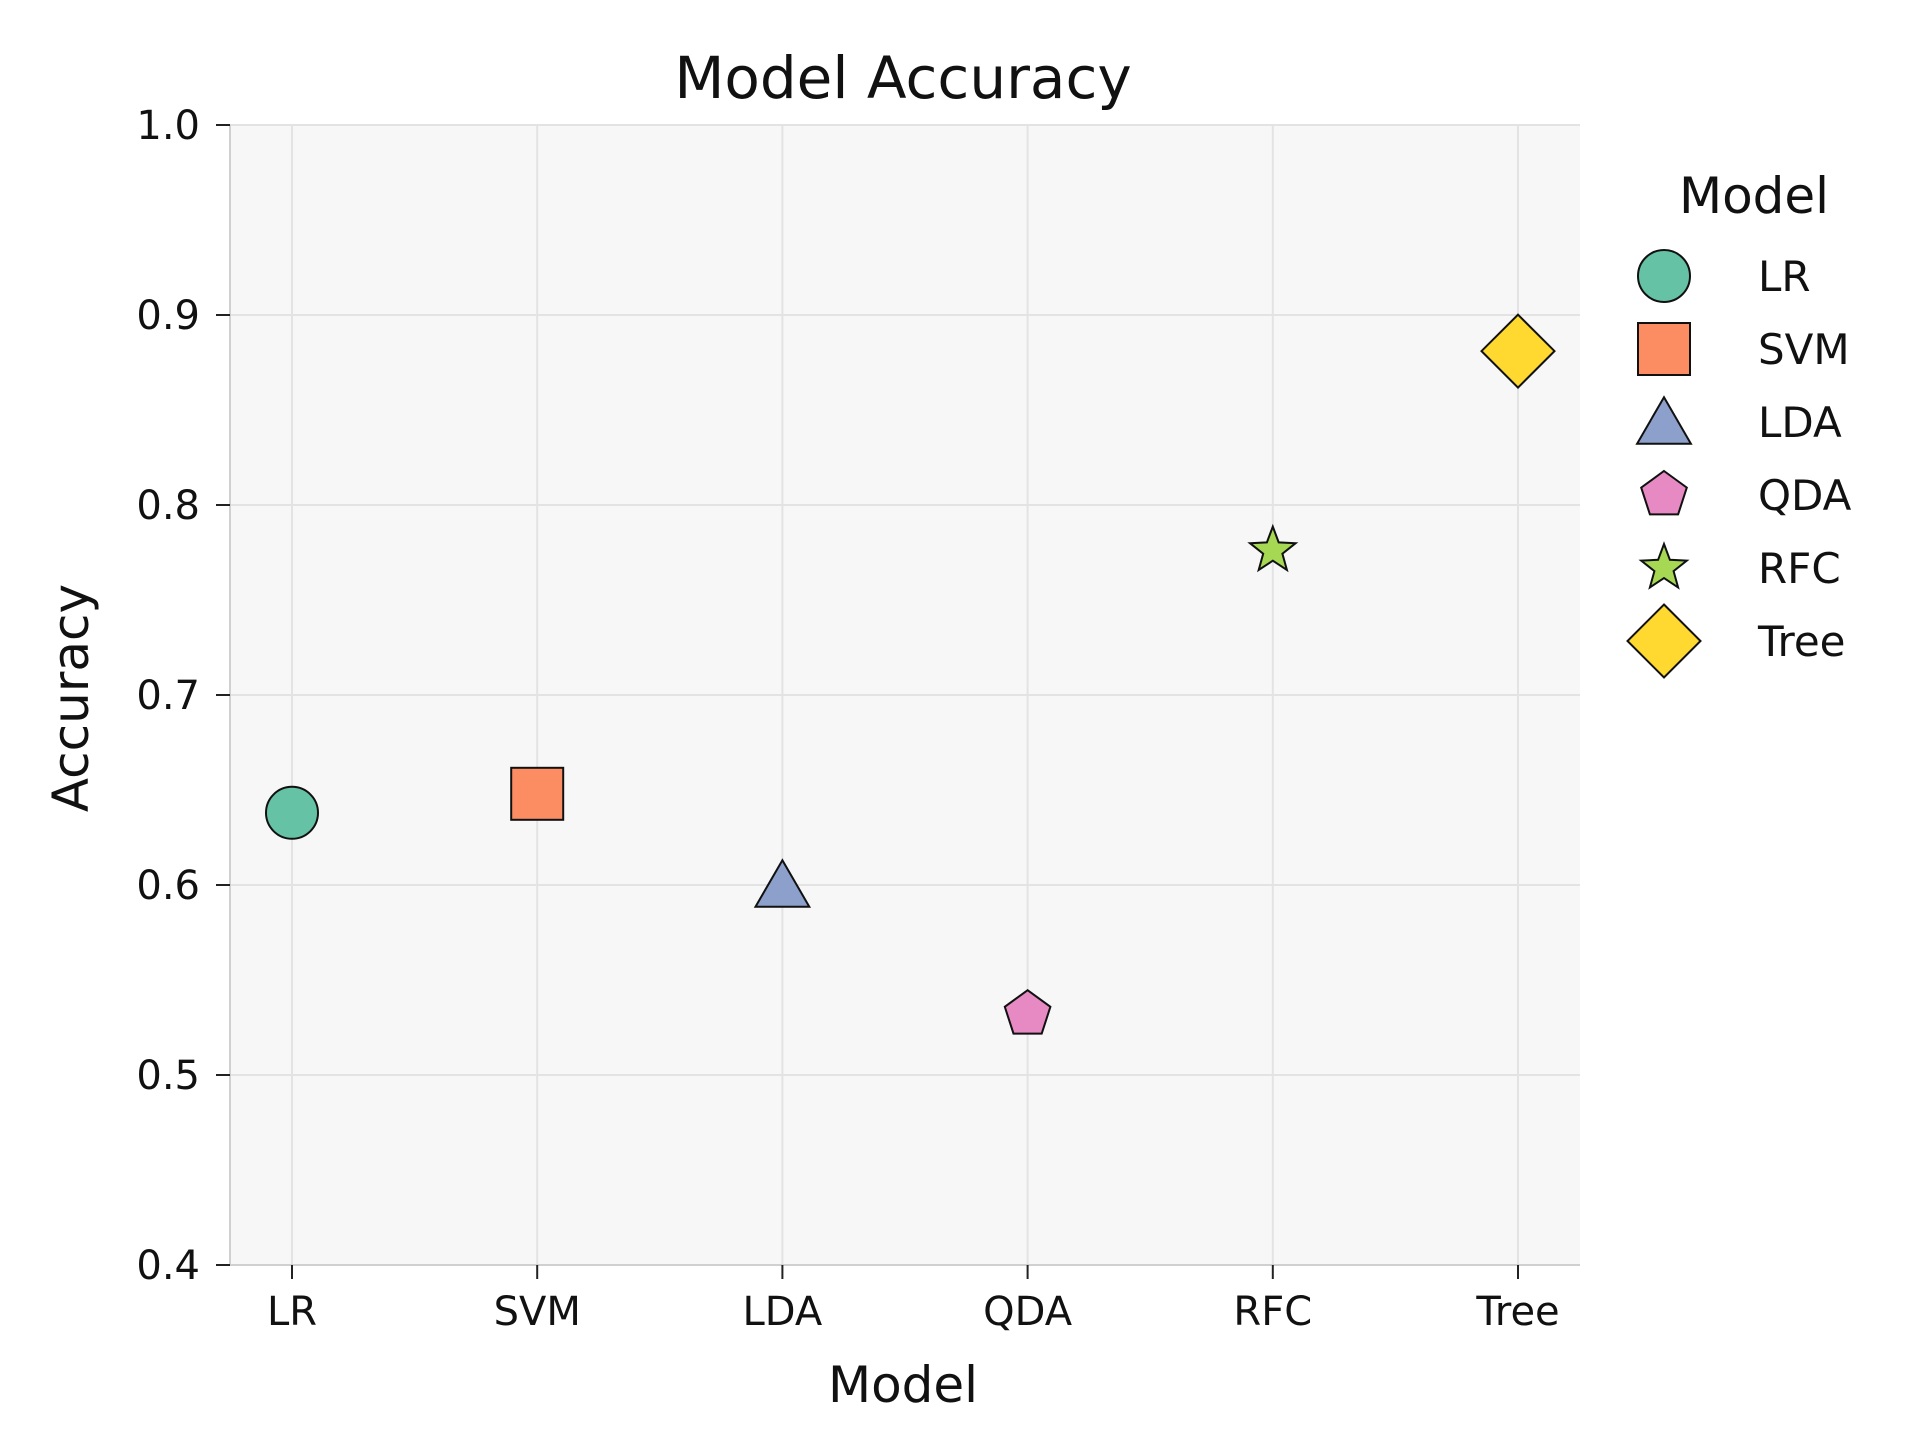 The width and height of the screenshot is (1920, 1440). What do you see at coordinates (1664, 641) in the screenshot?
I see `legend-marker-tree` at bounding box center [1664, 641].